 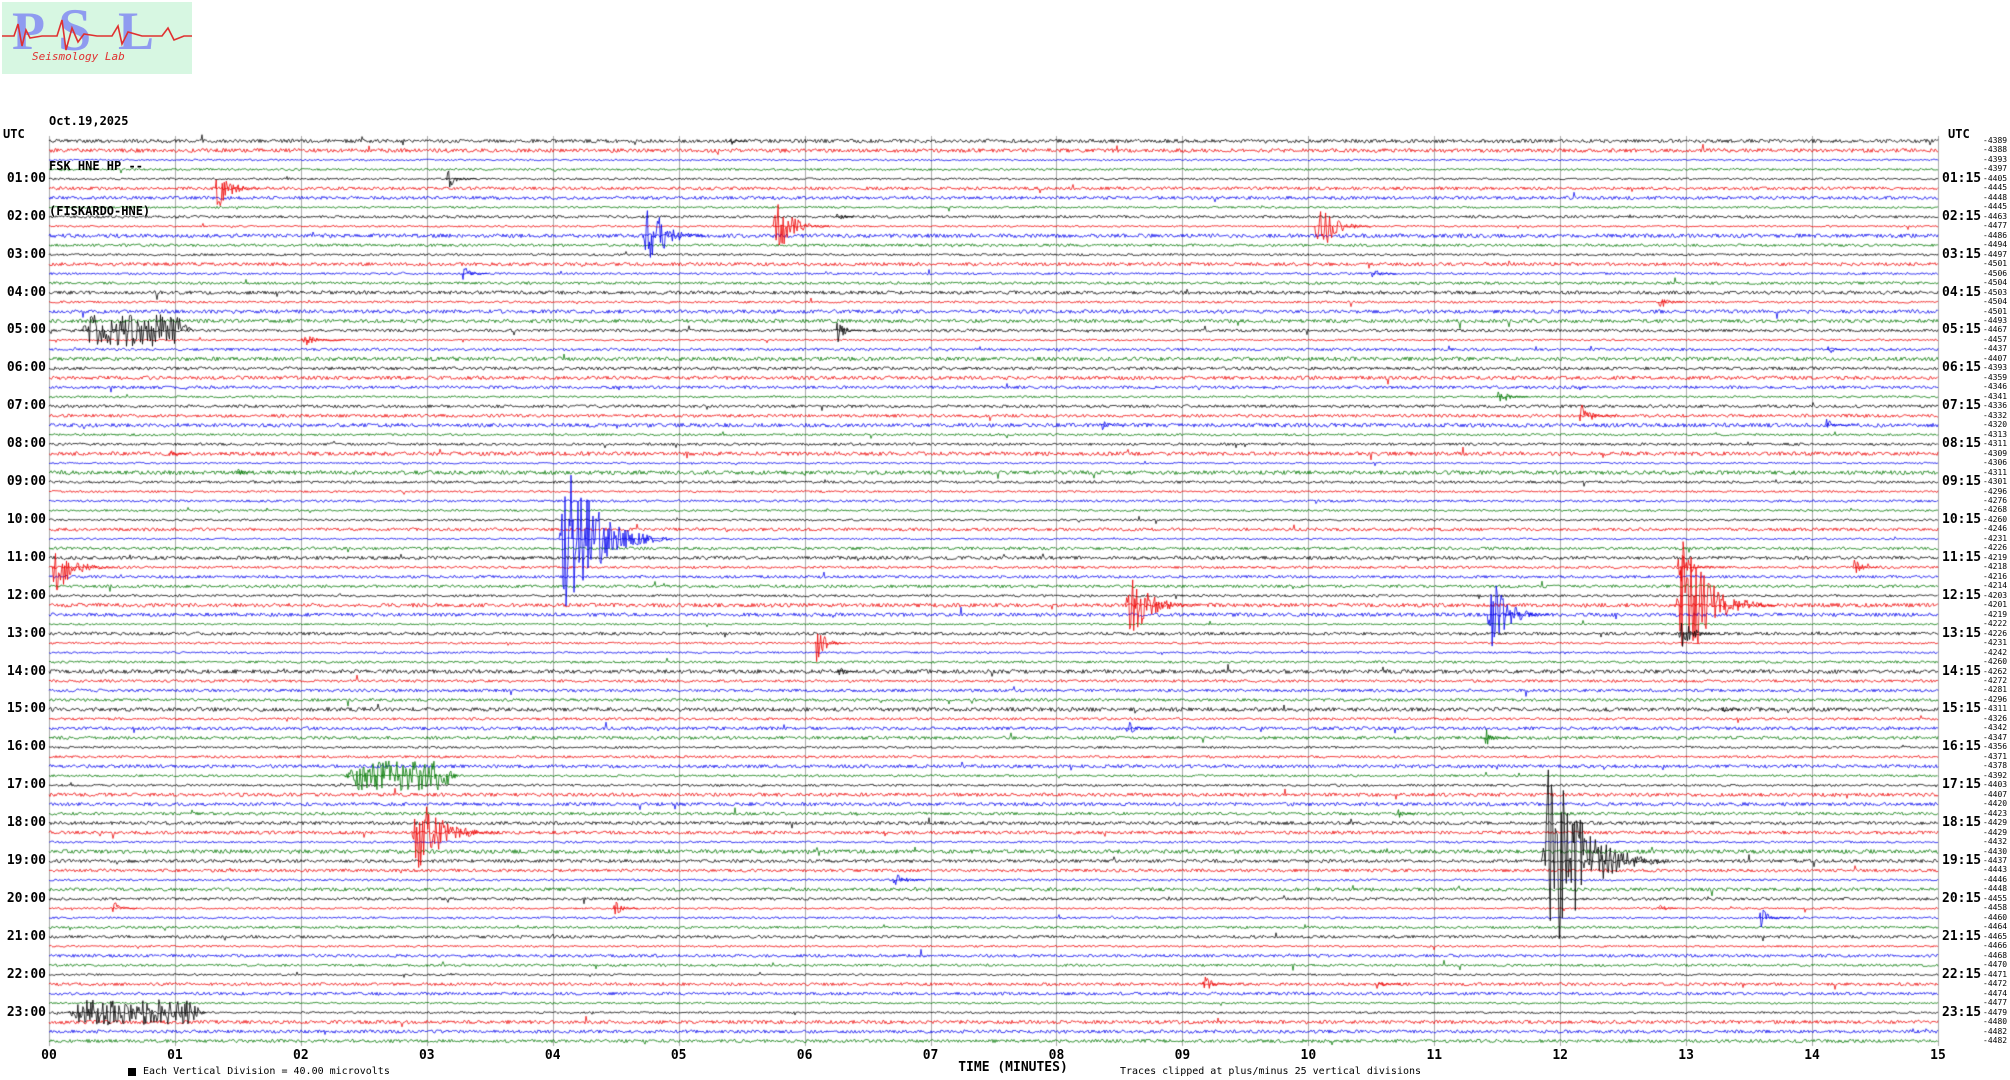 What do you see at coordinates (1995, 463) in the screenshot?
I see `trace-count-value: -4306` at bounding box center [1995, 463].